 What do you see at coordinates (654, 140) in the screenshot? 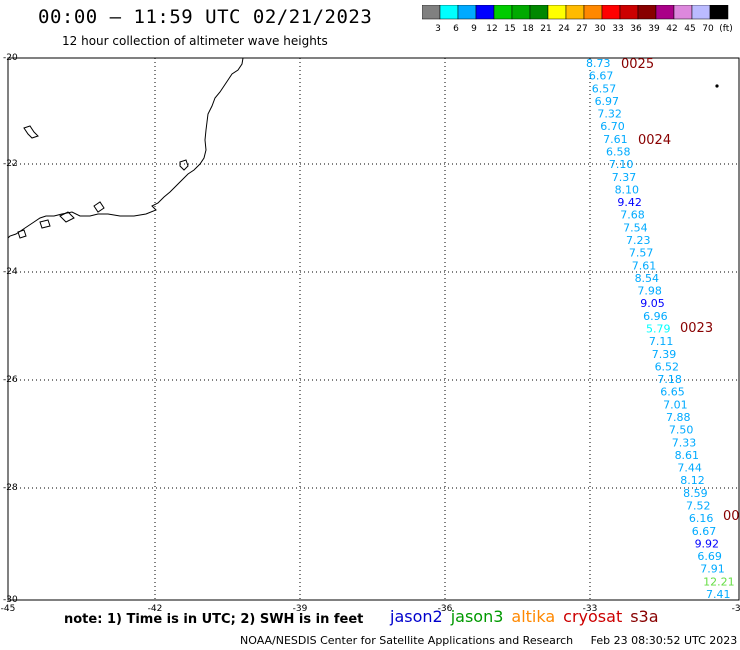
I see `pass-time-label: 0024` at bounding box center [654, 140].